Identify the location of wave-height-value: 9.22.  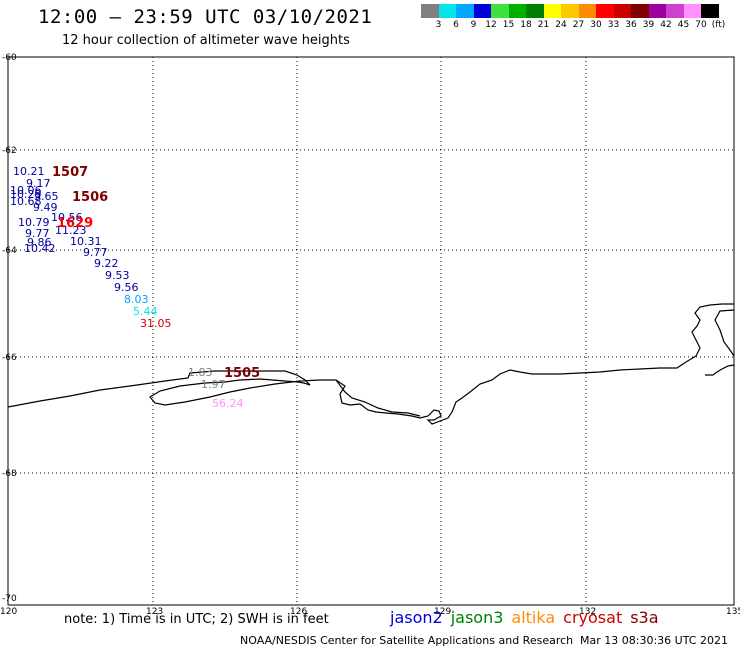
(106, 263).